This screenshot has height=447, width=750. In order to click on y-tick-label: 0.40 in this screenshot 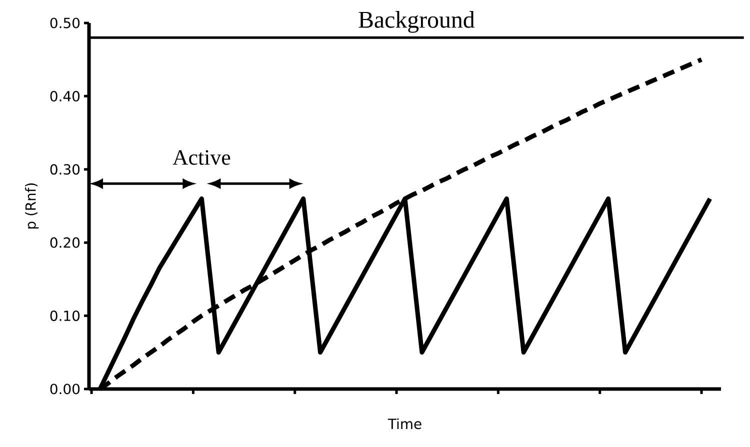, I will do `click(65, 96)`.